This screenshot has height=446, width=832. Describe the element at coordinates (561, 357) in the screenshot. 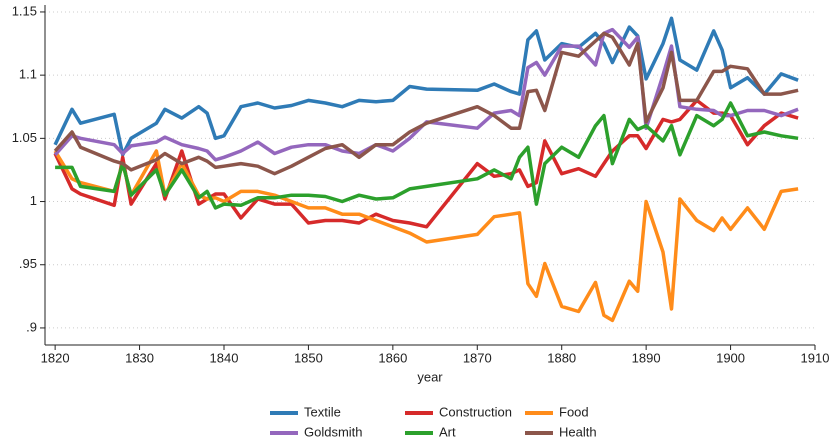

I see `x-tick-label: 1880` at that location.